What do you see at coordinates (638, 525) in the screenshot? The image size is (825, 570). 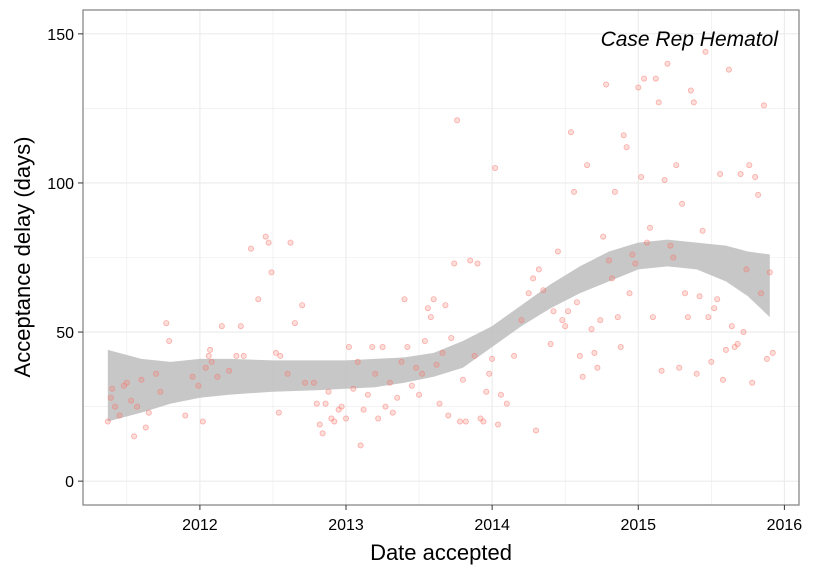 I see `x-tick-label: 2015` at bounding box center [638, 525].